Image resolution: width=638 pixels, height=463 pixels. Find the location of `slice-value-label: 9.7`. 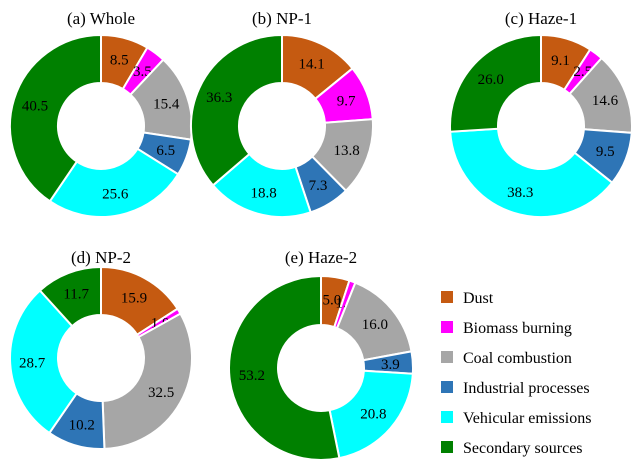

slice-value-label: 9.7 is located at coordinates (346, 101).